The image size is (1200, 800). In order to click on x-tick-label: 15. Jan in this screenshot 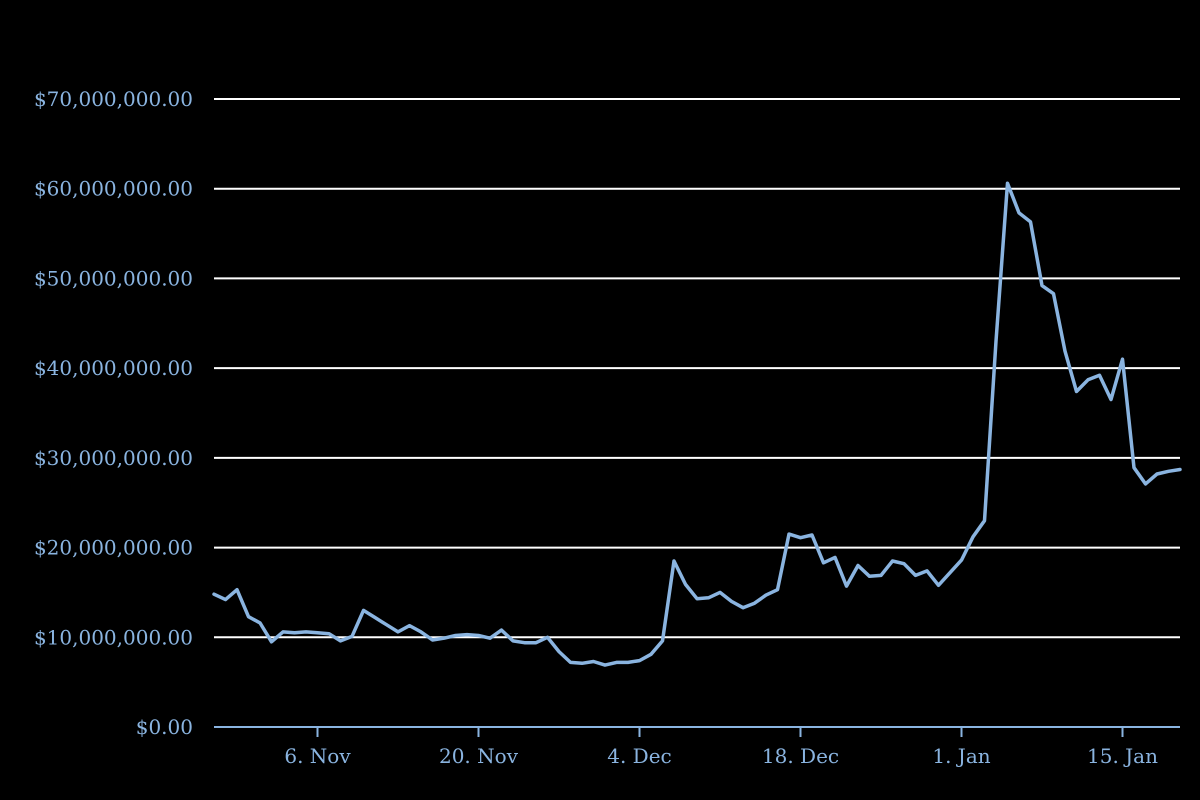, I will do `click(1122, 756)`.